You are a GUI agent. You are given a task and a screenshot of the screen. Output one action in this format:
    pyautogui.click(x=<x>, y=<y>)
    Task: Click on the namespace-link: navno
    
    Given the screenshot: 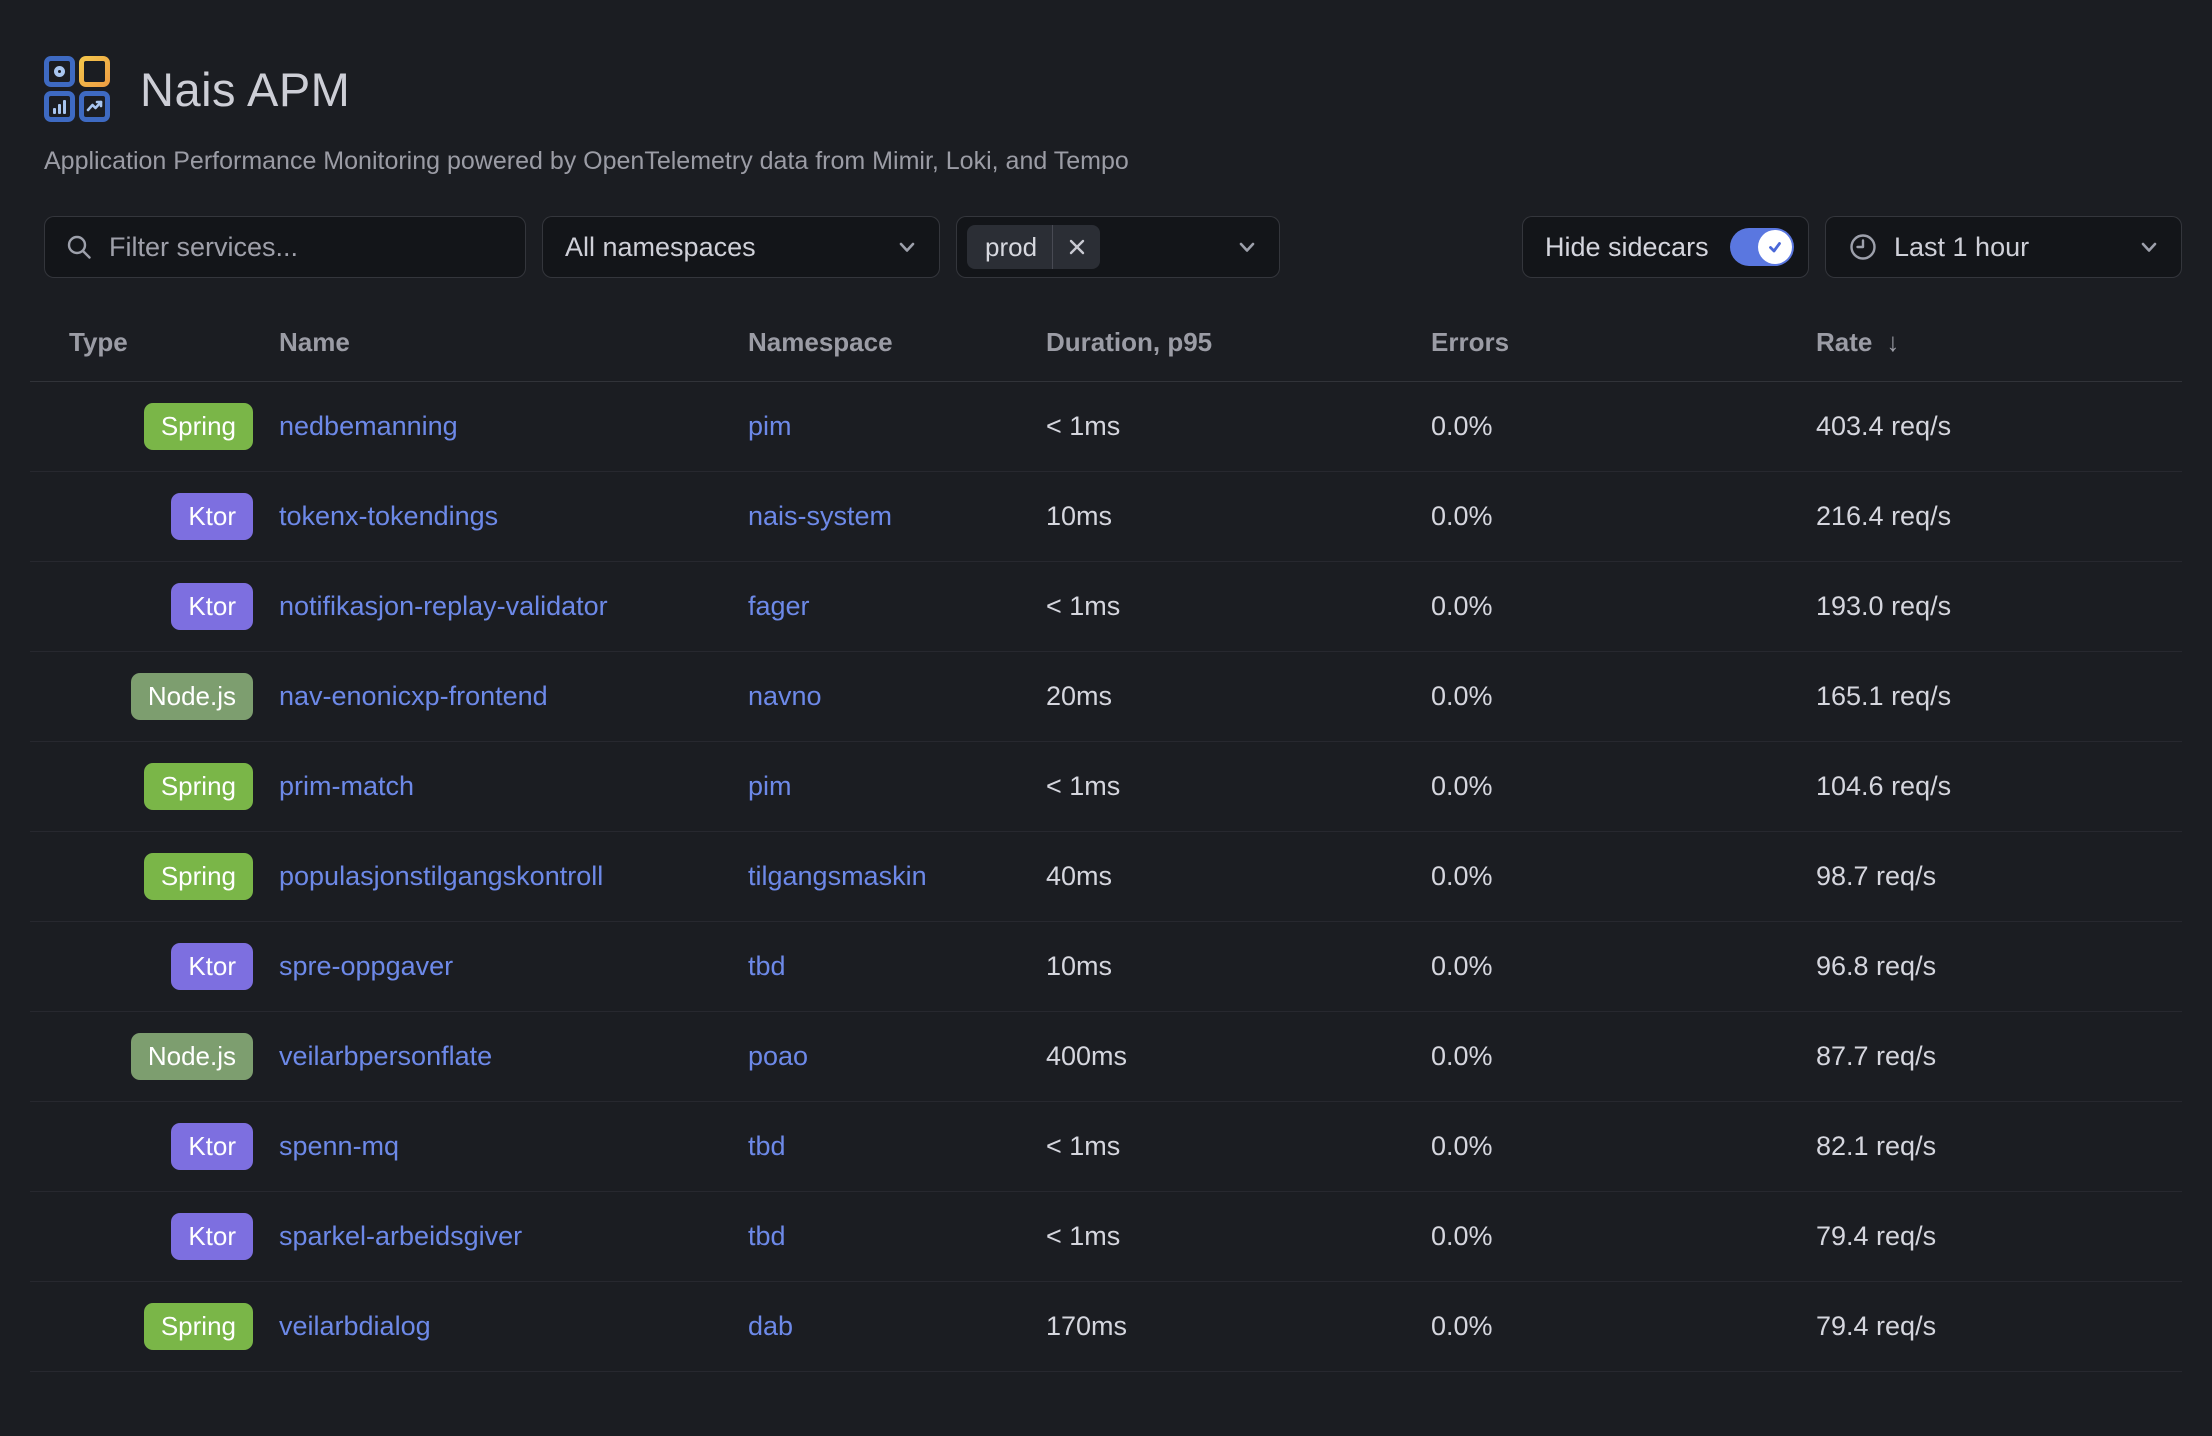 What is the action you would take?
    pyautogui.click(x=785, y=696)
    